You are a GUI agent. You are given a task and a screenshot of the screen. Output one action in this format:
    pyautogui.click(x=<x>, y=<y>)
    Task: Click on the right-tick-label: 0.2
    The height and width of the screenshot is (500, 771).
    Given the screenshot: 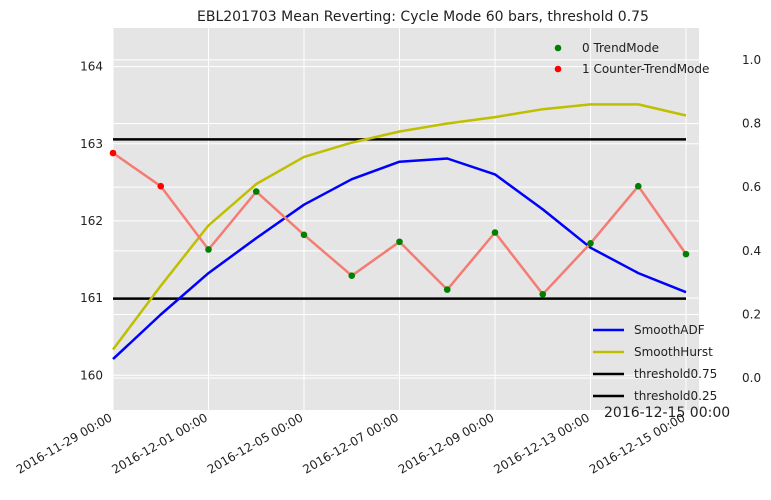 What is the action you would take?
    pyautogui.click(x=751, y=315)
    